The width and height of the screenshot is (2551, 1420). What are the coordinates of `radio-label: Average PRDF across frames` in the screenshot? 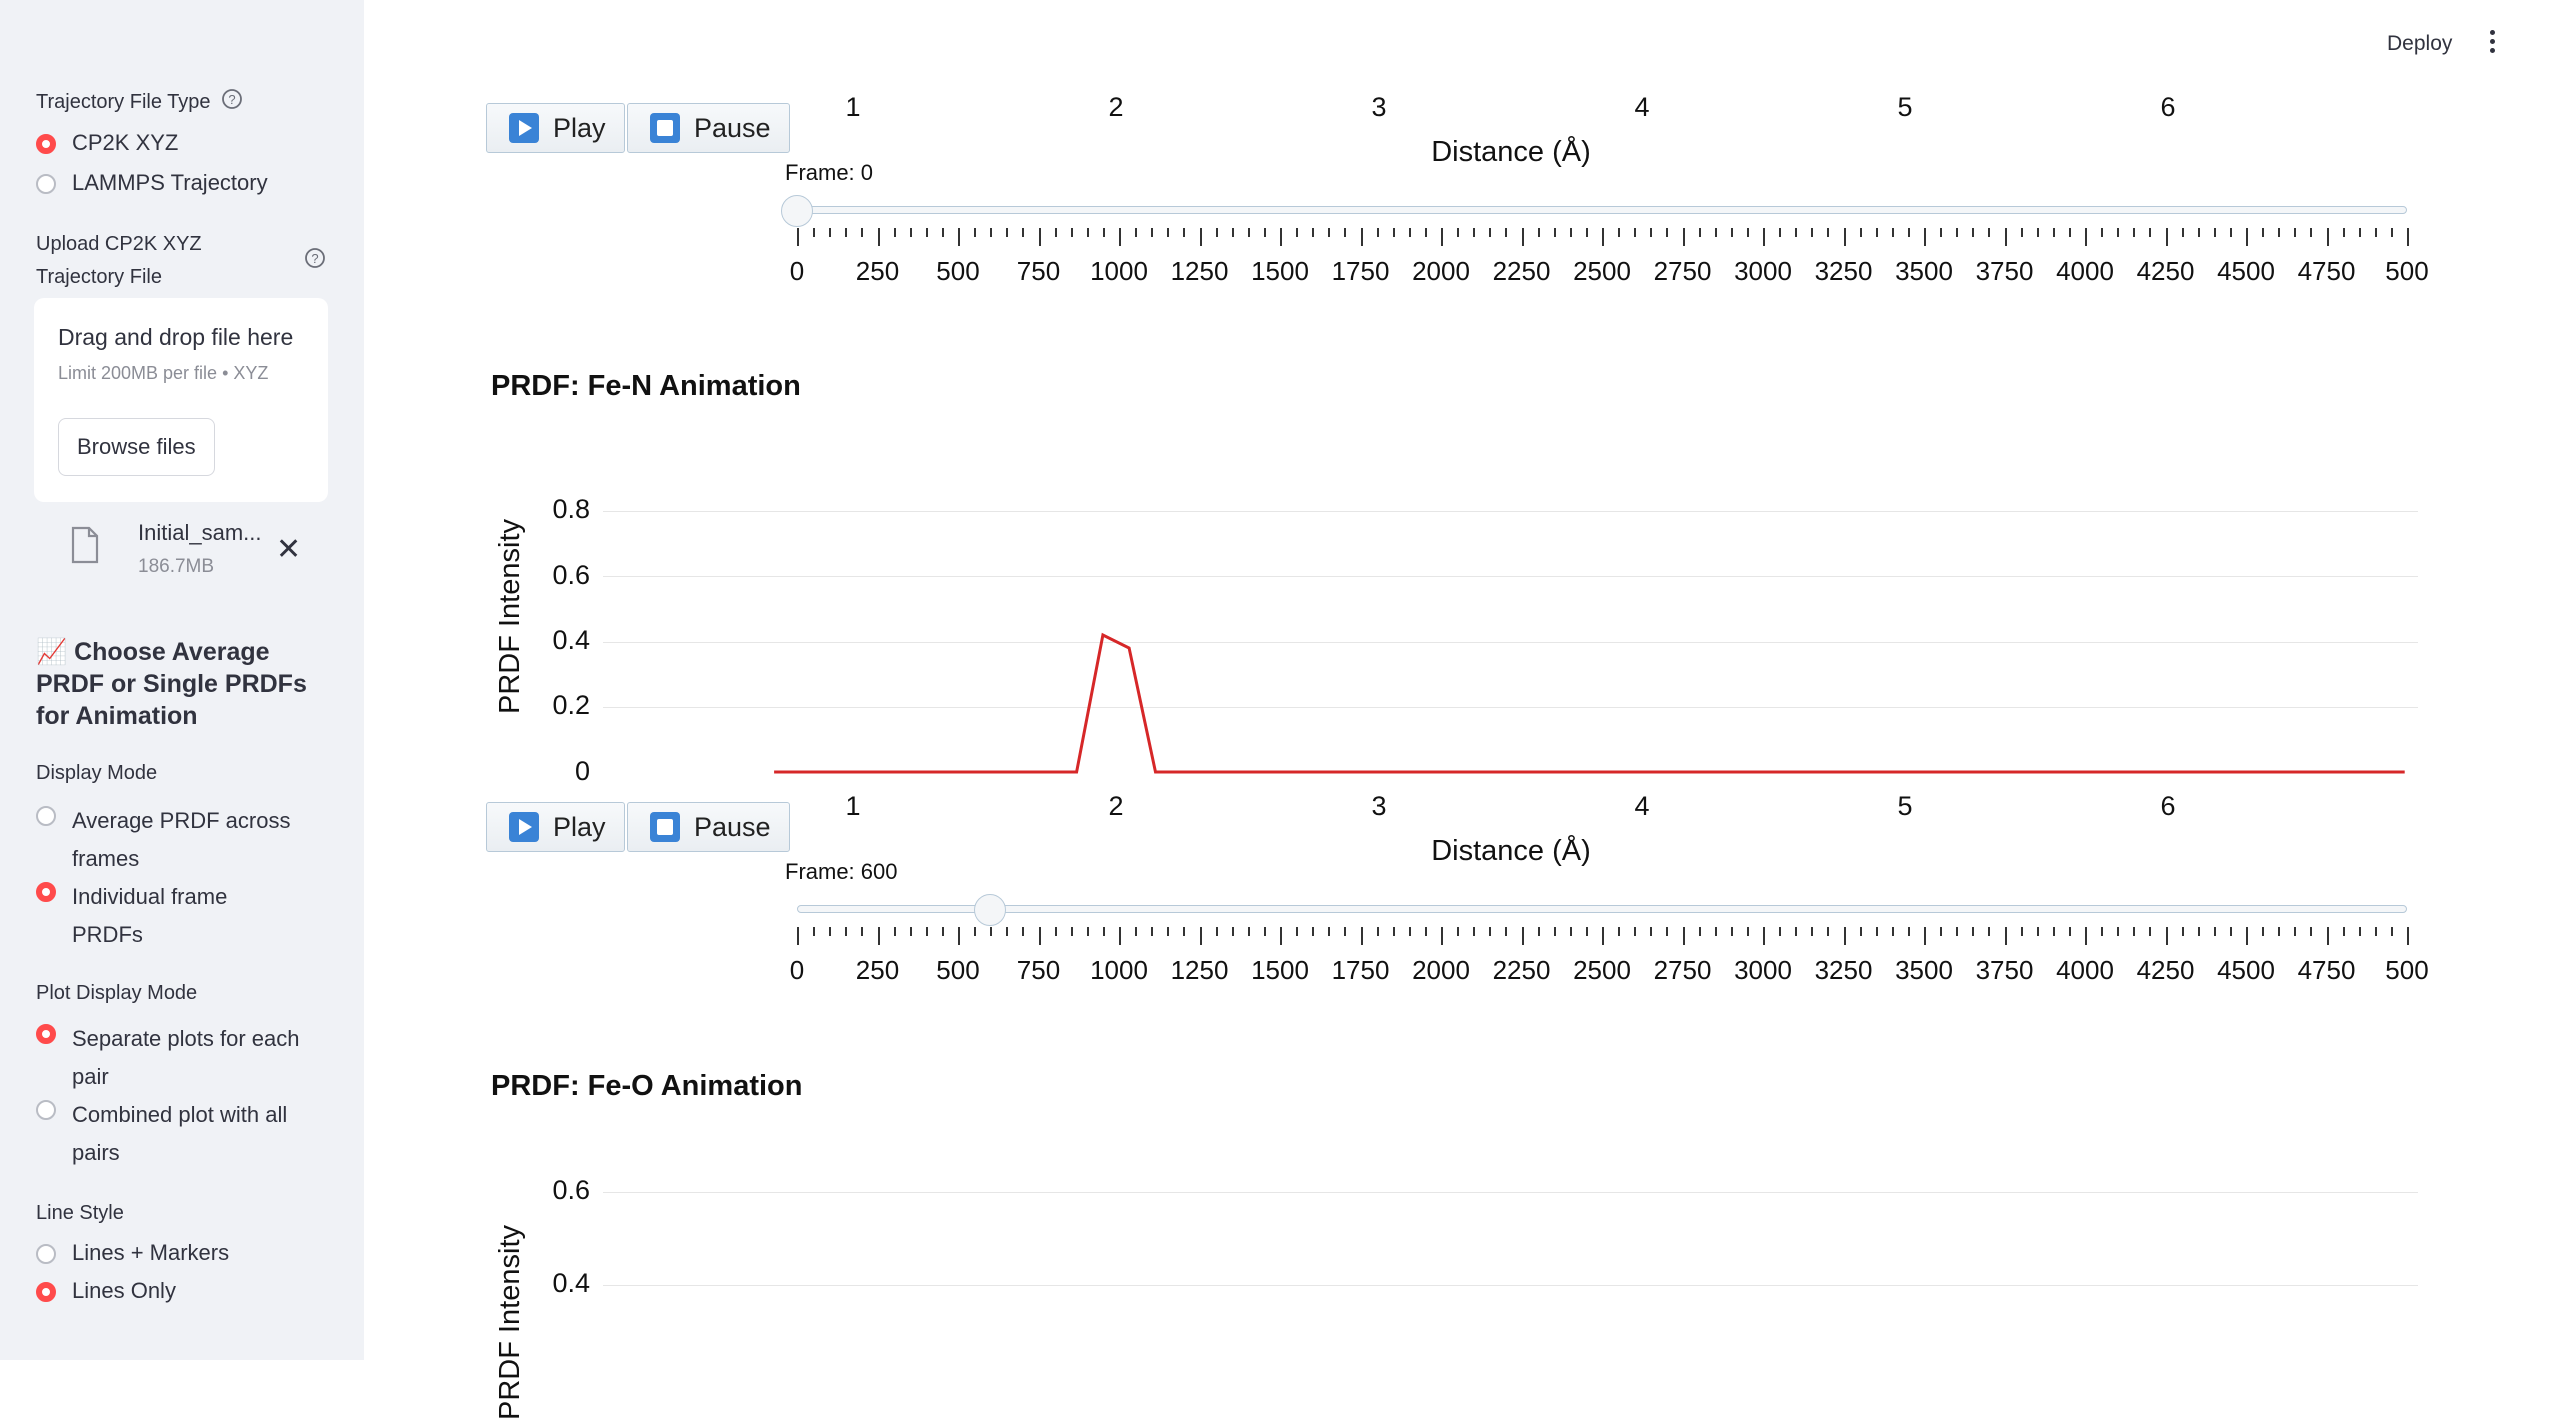 It's located at (181, 839).